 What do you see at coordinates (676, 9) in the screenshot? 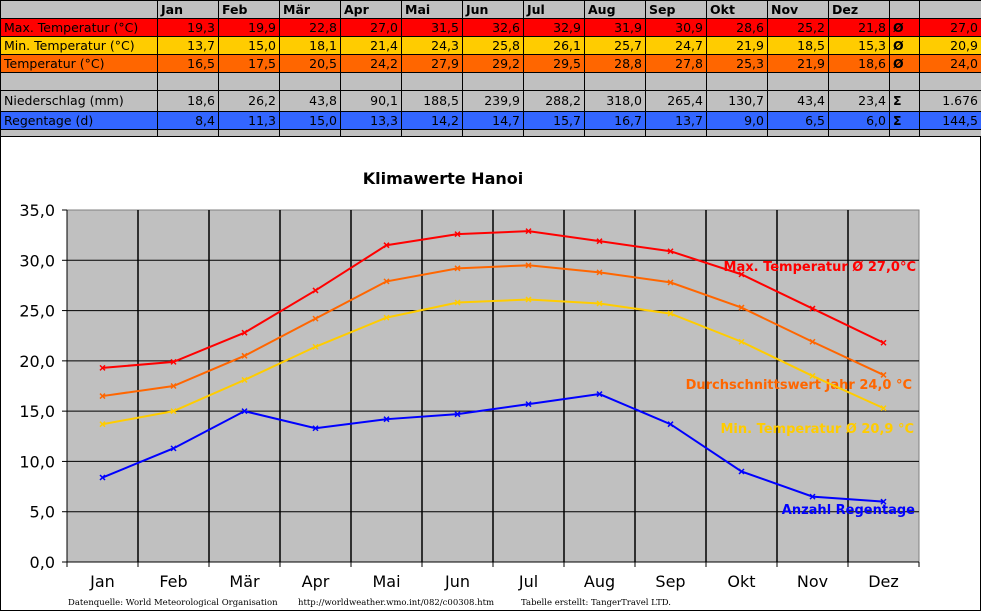
I see `month-header: Sep` at bounding box center [676, 9].